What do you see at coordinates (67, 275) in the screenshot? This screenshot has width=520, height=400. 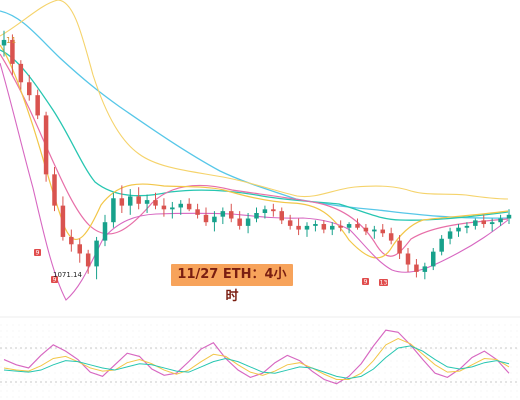 I see `low-price-label: 1071.14` at bounding box center [67, 275].